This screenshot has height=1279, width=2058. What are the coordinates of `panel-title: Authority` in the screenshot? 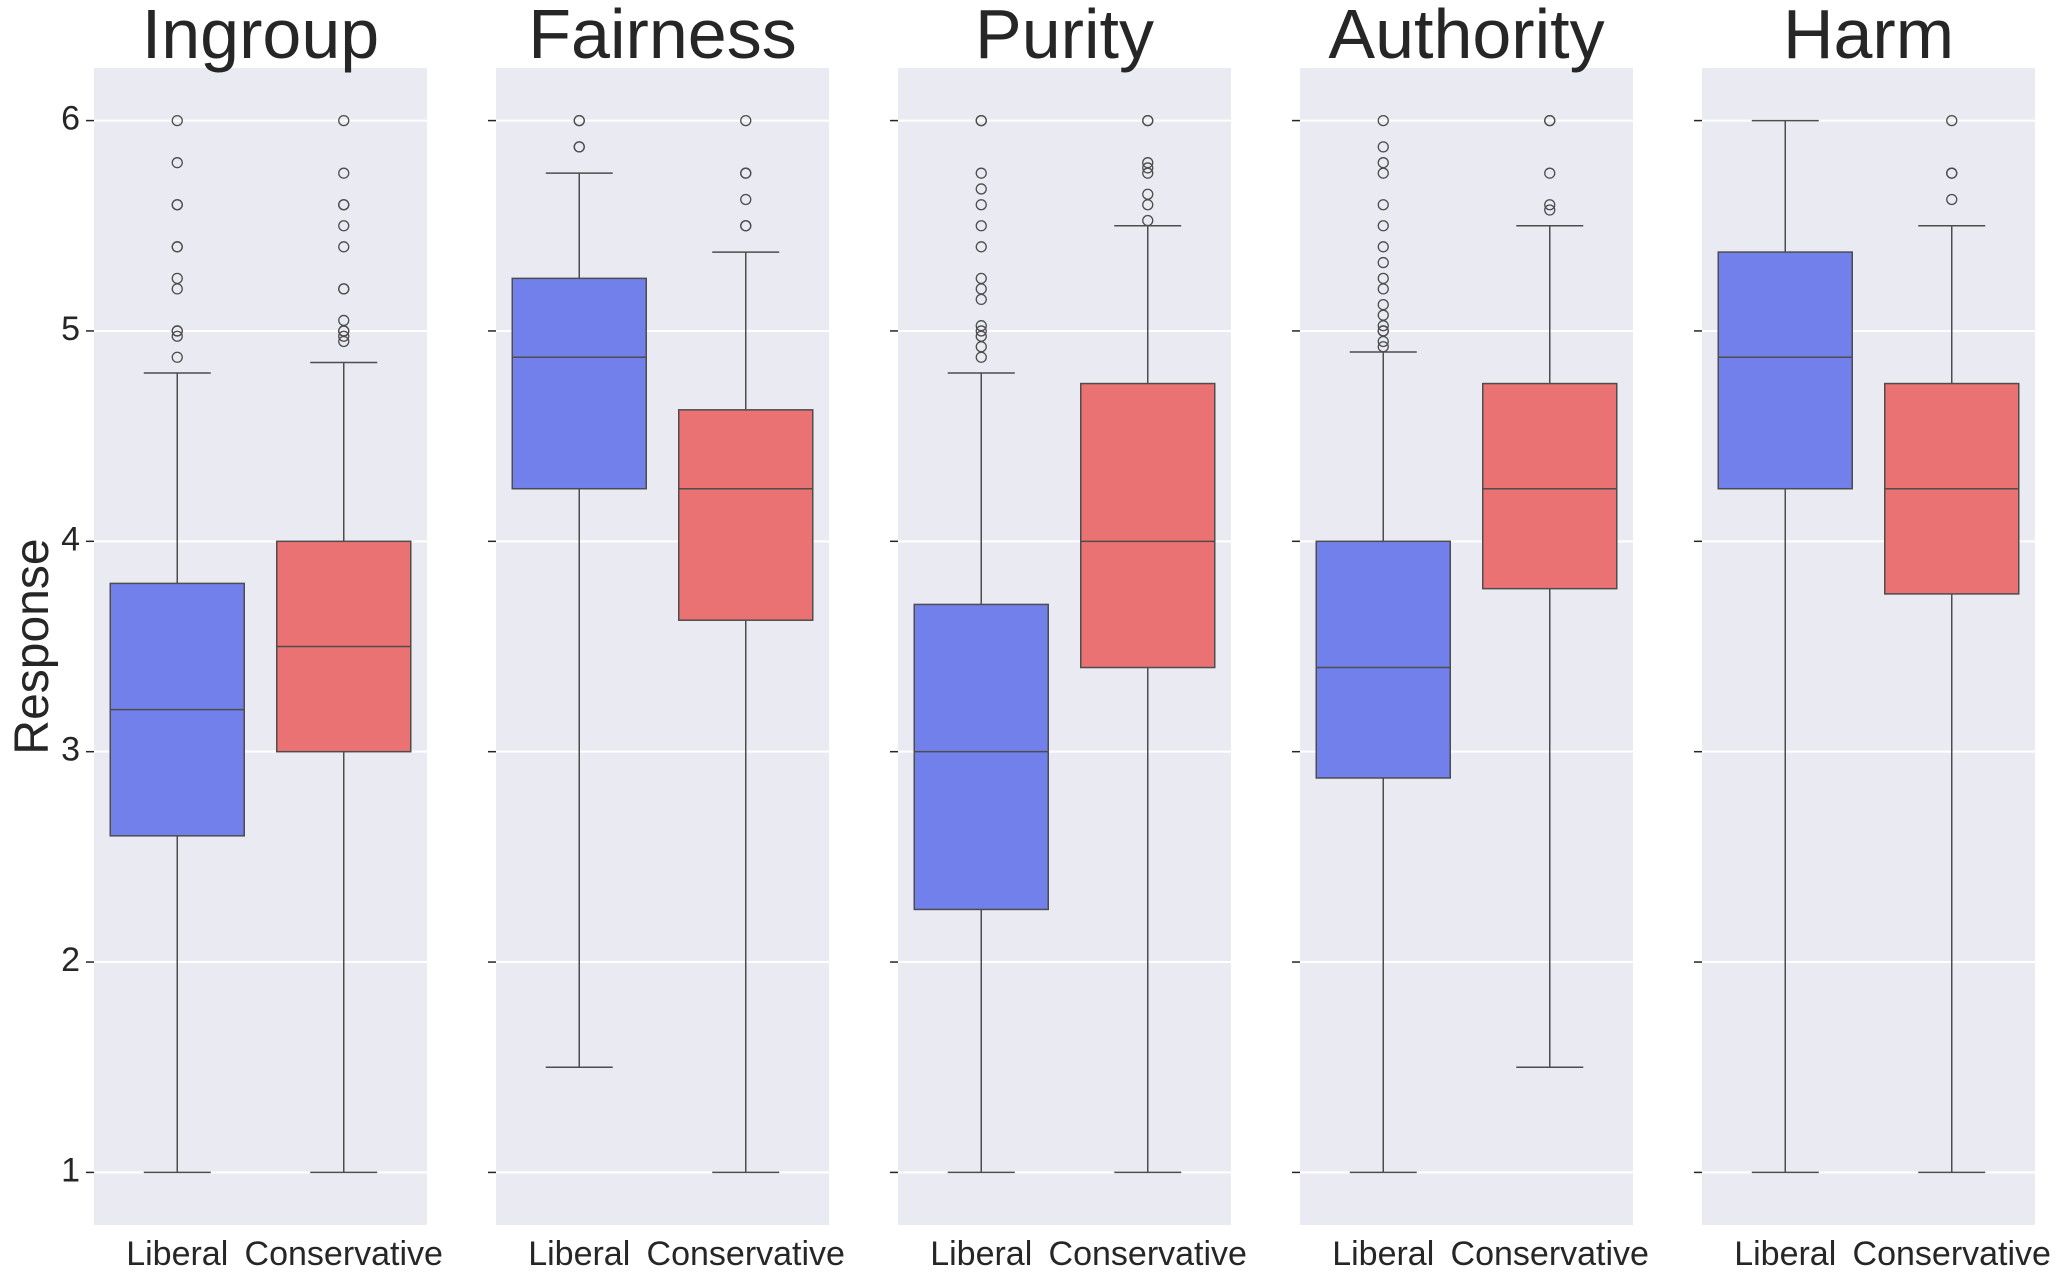 It's located at (1466, 36).